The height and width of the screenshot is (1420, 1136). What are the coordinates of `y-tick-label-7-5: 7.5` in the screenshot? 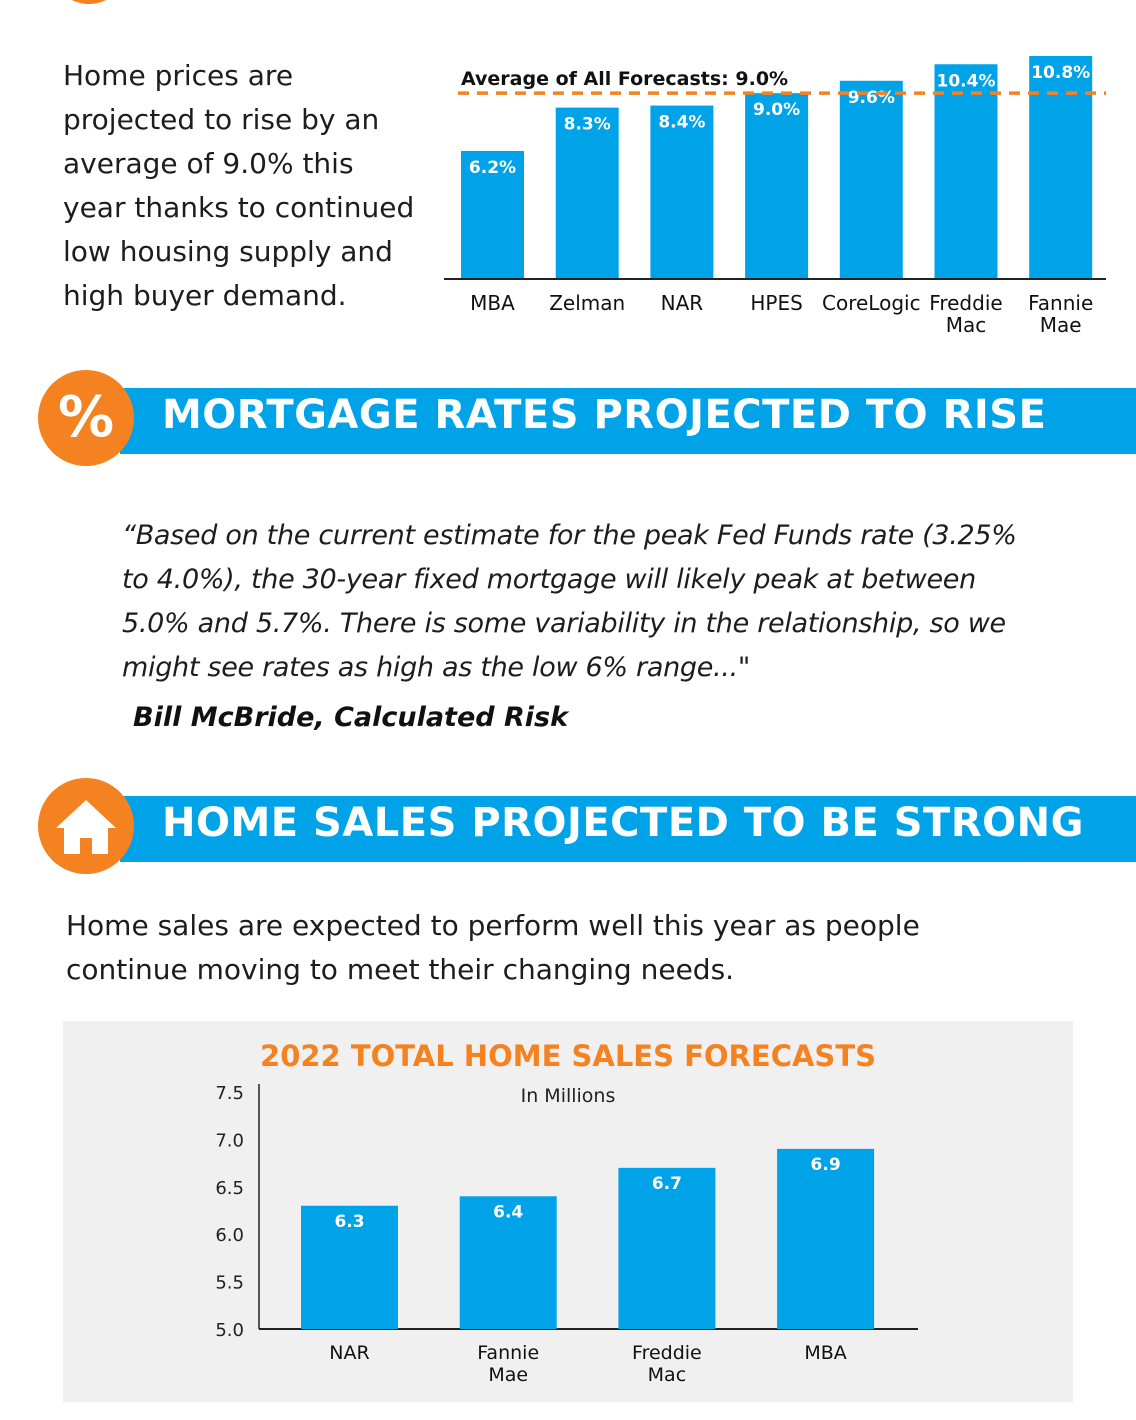 It's located at (229, 1093).